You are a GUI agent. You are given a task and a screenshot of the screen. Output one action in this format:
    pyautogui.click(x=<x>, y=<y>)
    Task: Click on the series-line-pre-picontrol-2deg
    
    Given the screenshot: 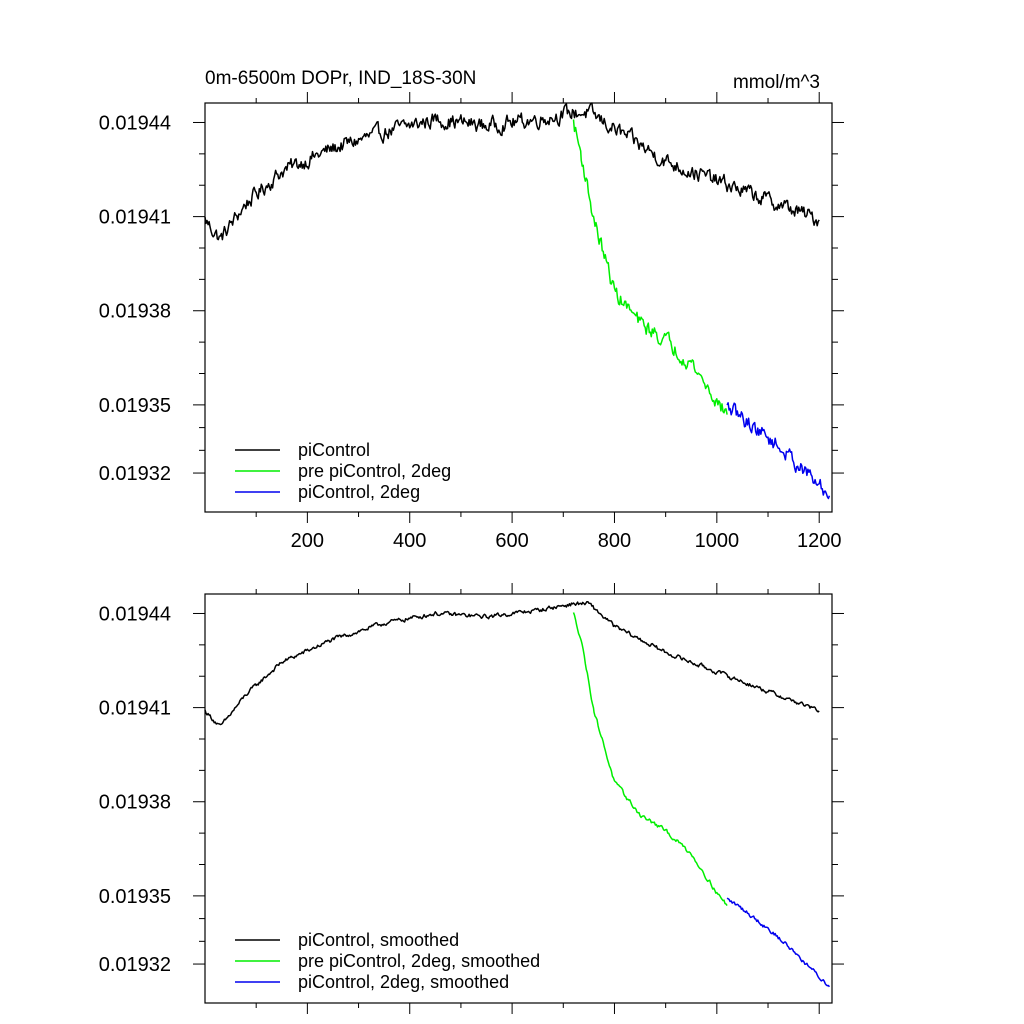 What is the action you would take?
    pyautogui.click(x=650, y=267)
    